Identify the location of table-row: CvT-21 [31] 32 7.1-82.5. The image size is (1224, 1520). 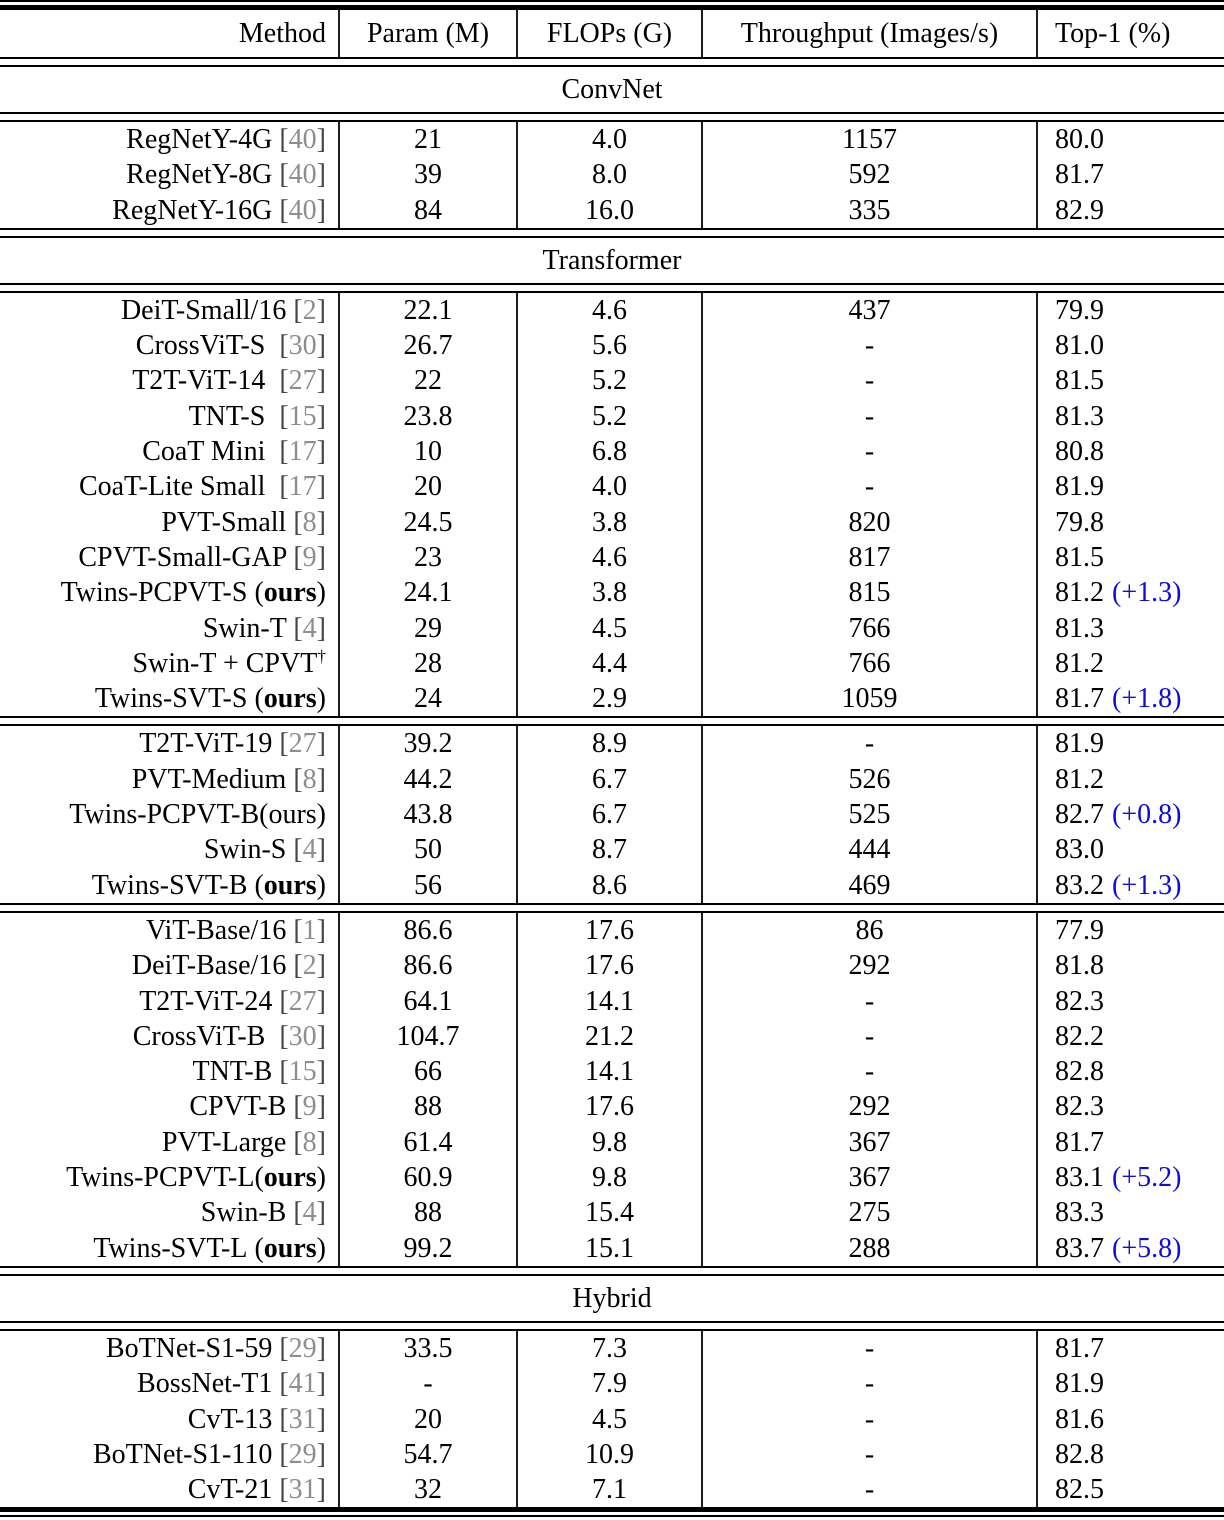
(612, 1490).